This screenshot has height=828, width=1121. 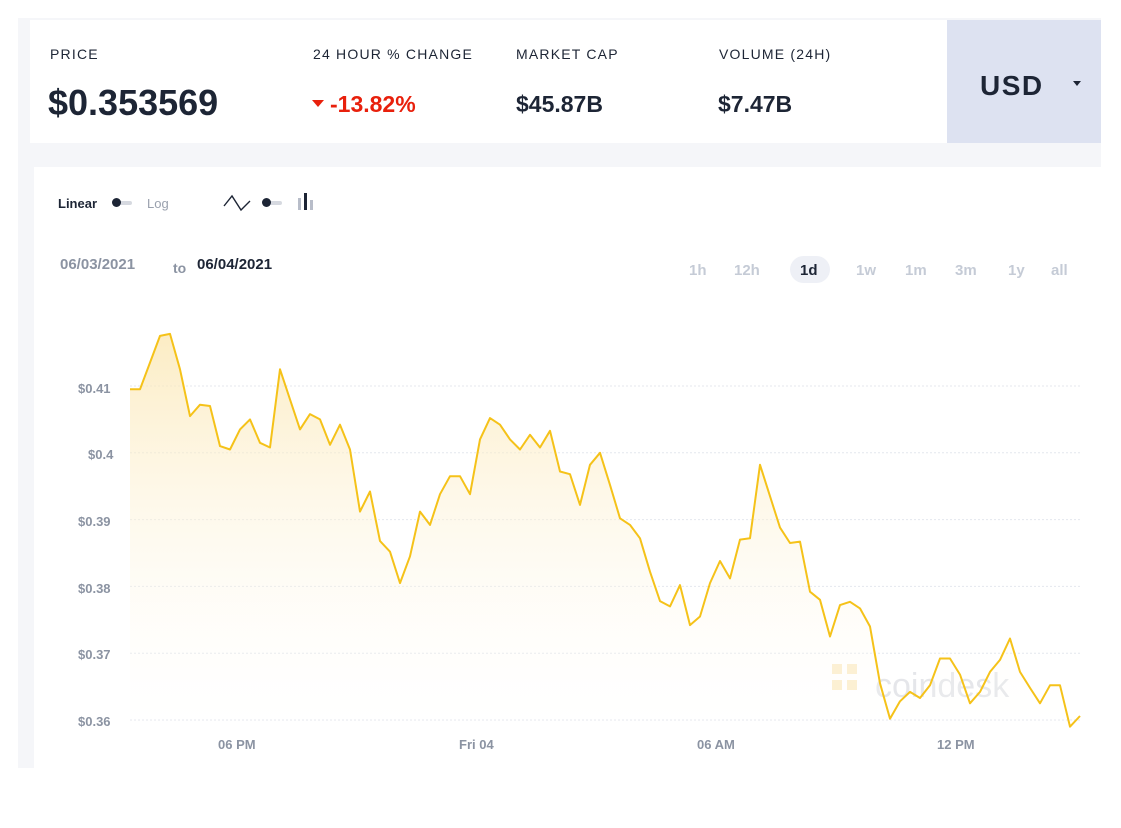 What do you see at coordinates (74, 54) in the screenshot?
I see `price-label: PRICE` at bounding box center [74, 54].